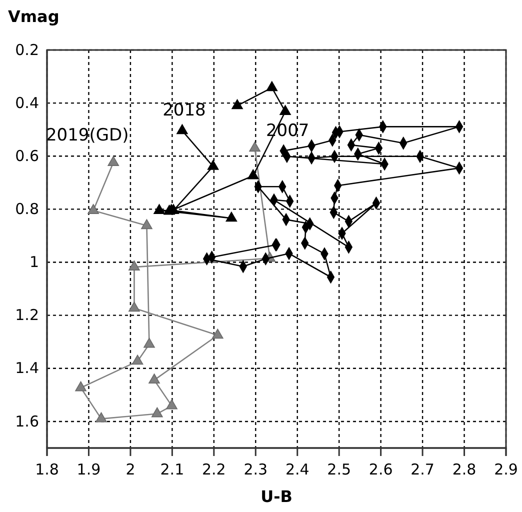 The width and height of the screenshot is (522, 512). What do you see at coordinates (131, 469) in the screenshot?
I see `x-tick-label: 2` at bounding box center [131, 469].